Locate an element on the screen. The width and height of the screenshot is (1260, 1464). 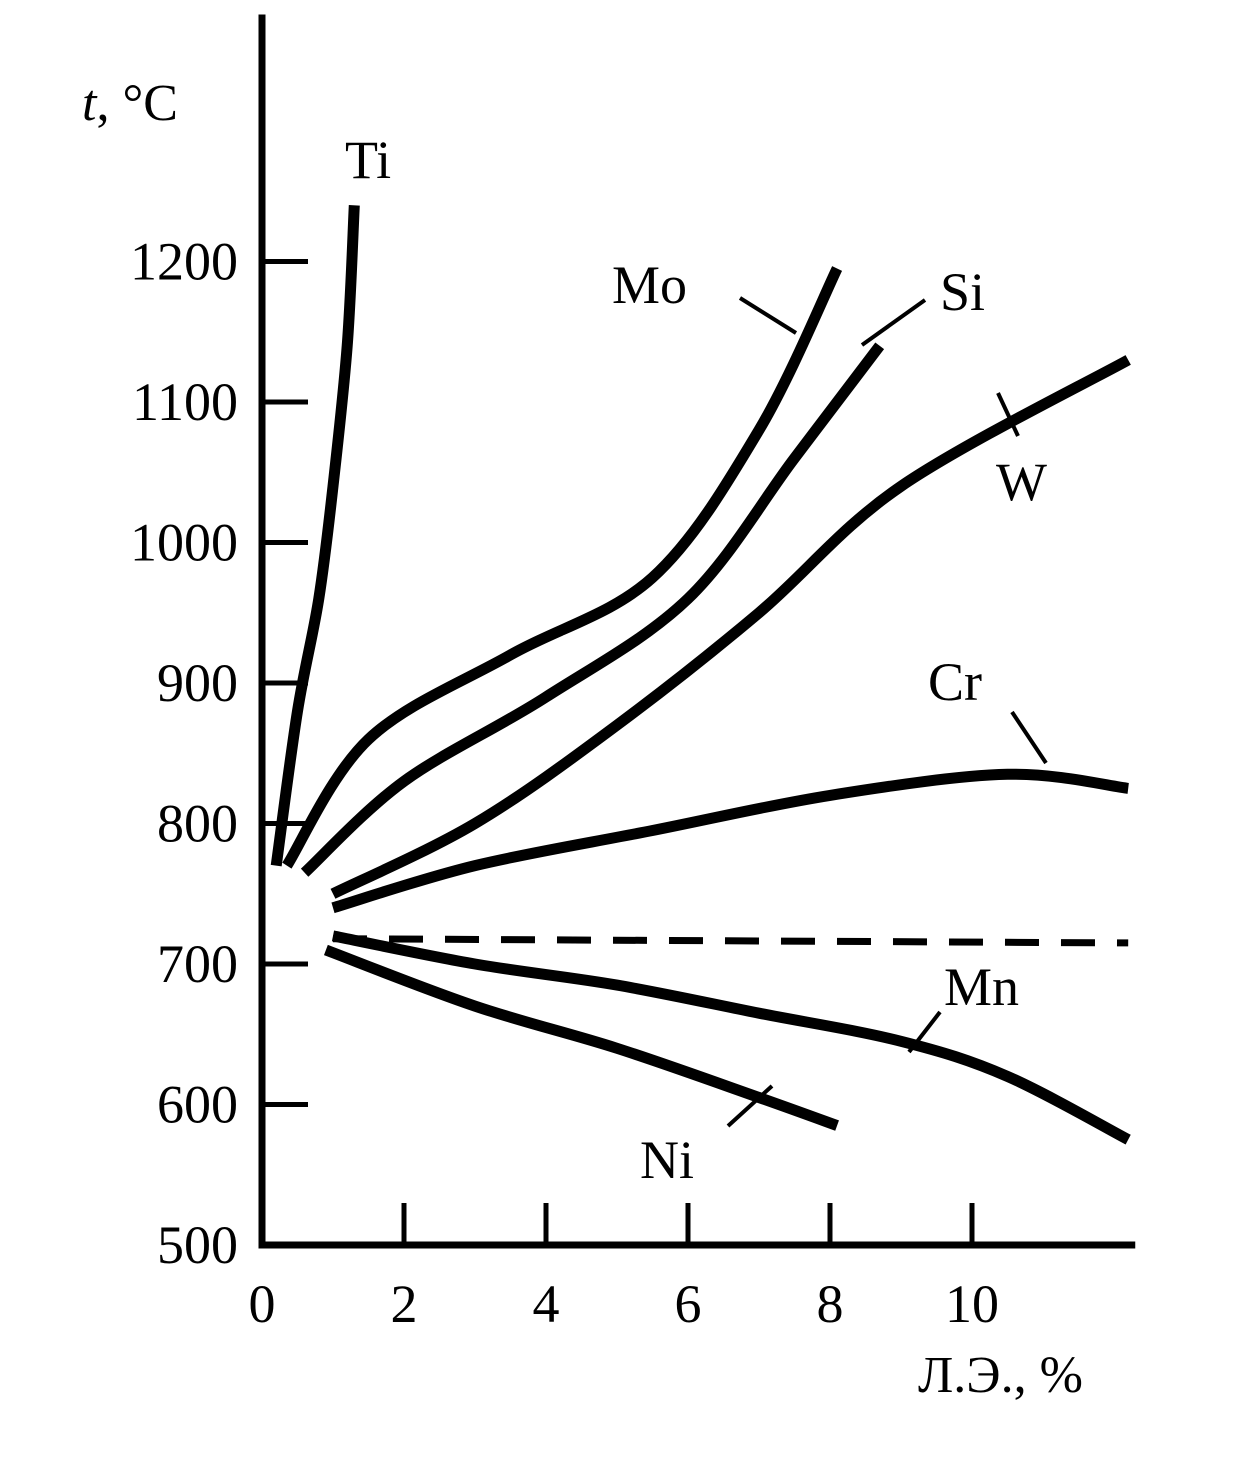
series-dashed-line is located at coordinates (730, 941).